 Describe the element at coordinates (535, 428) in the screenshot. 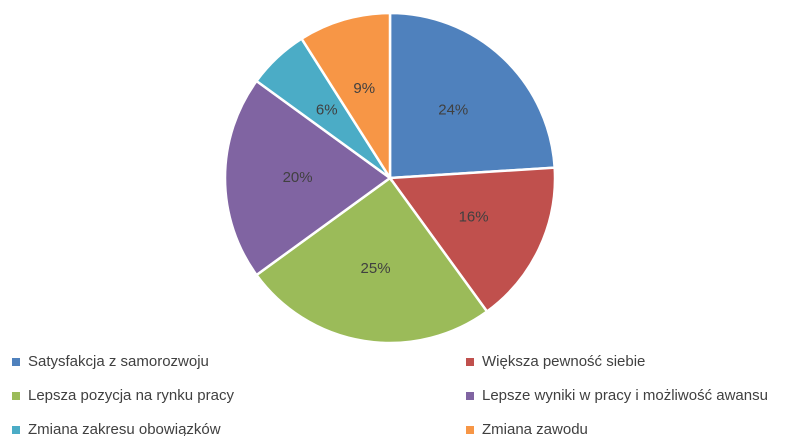

I see `legend-label: Zmiana zawodu` at that location.